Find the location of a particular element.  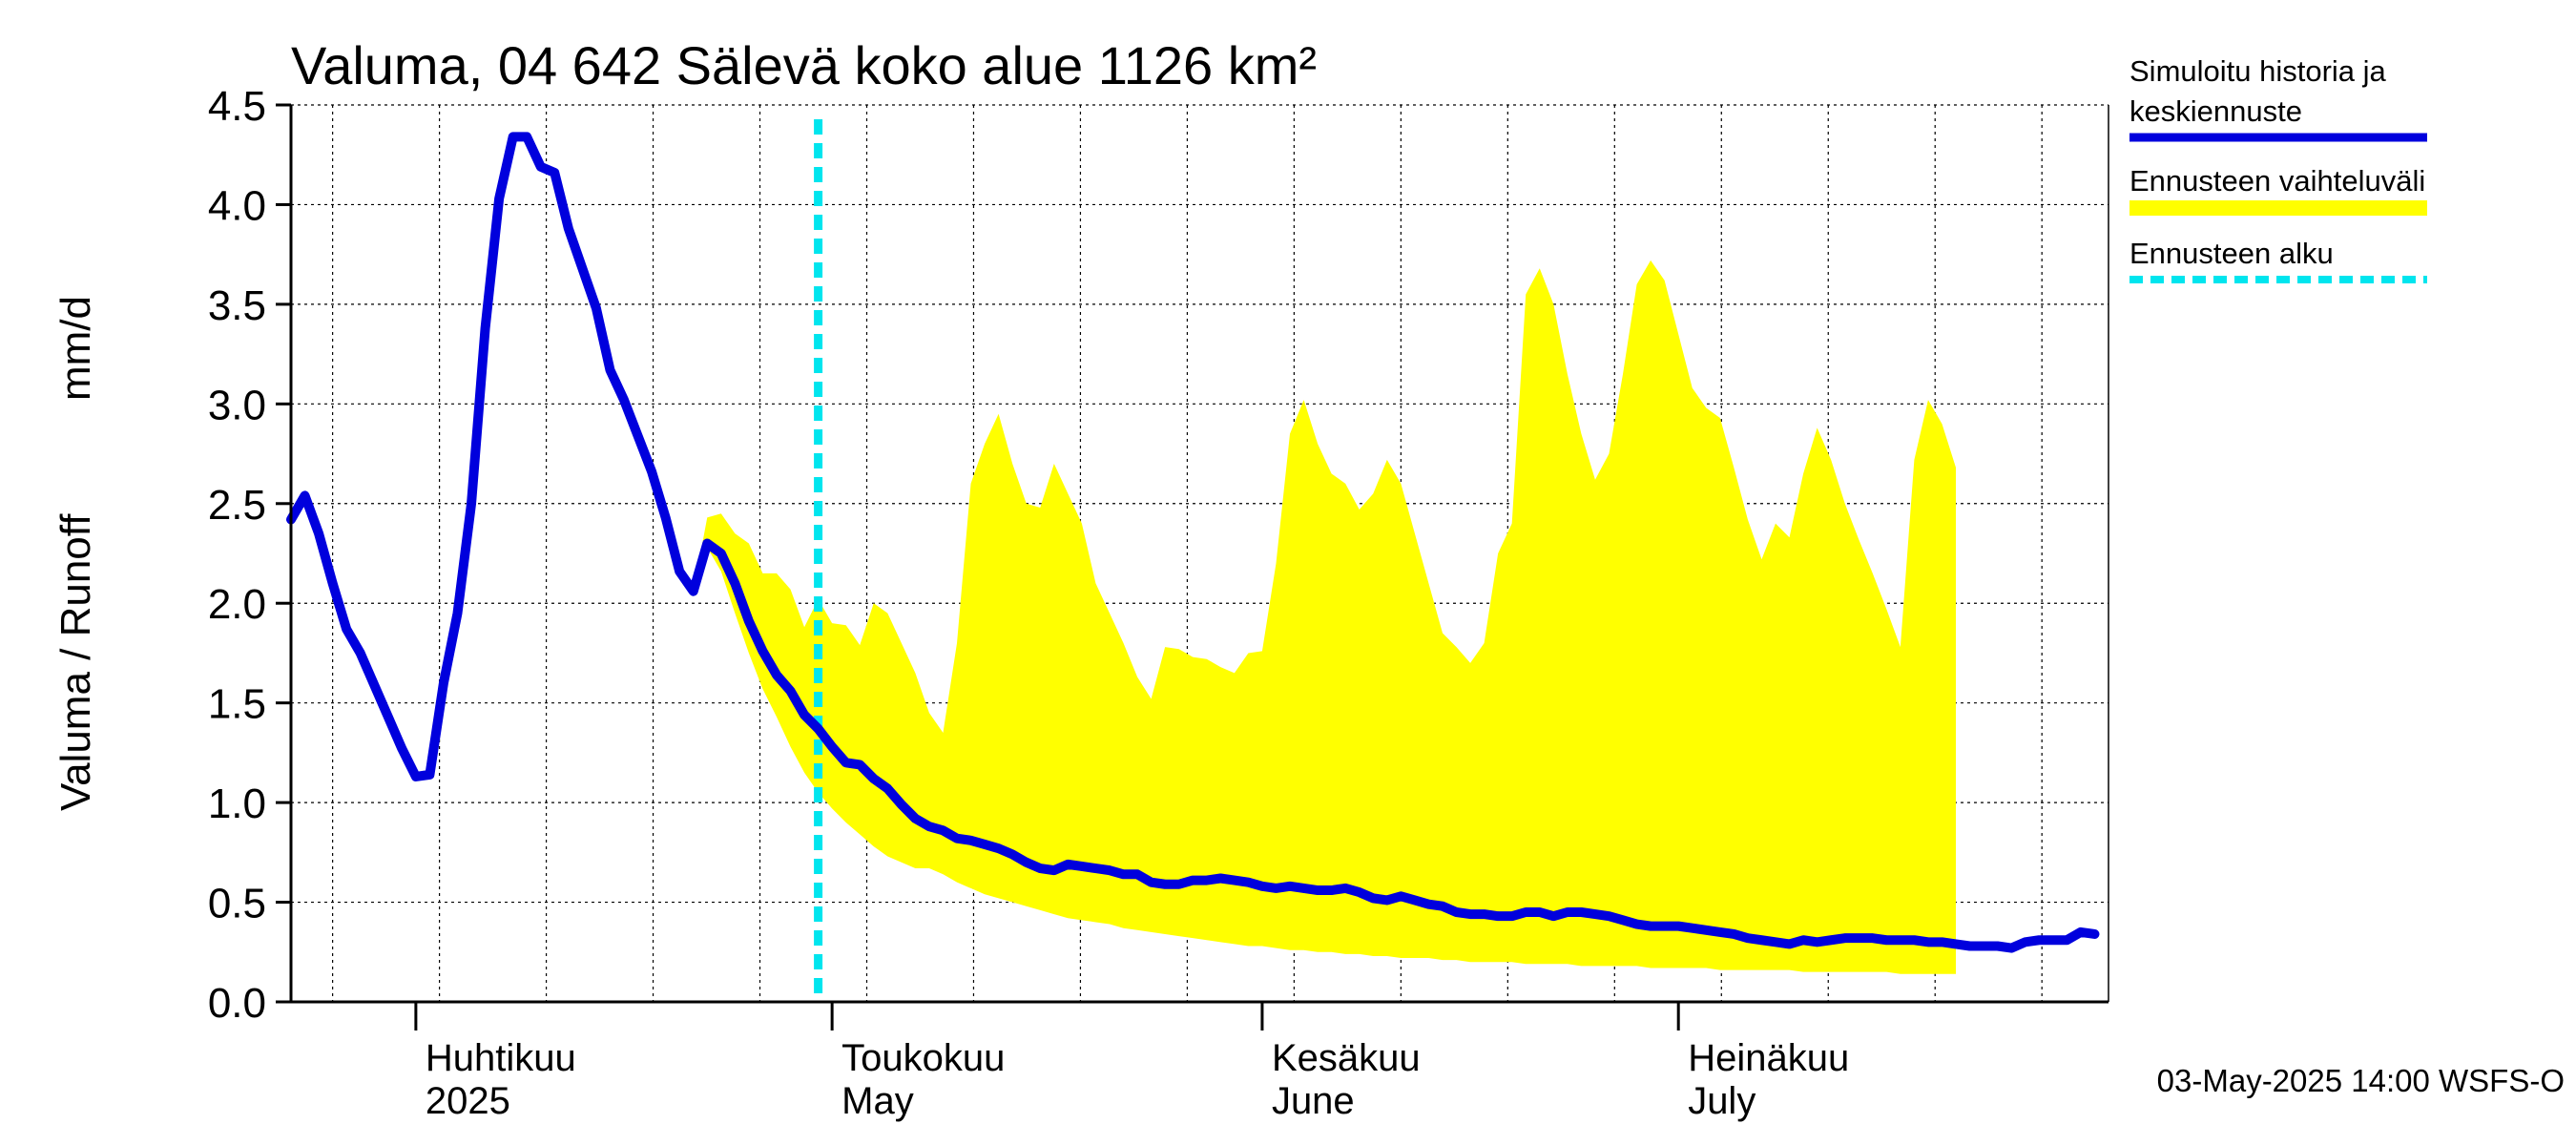

y-axis-label: Valuma / Runoff is located at coordinates (75, 662).